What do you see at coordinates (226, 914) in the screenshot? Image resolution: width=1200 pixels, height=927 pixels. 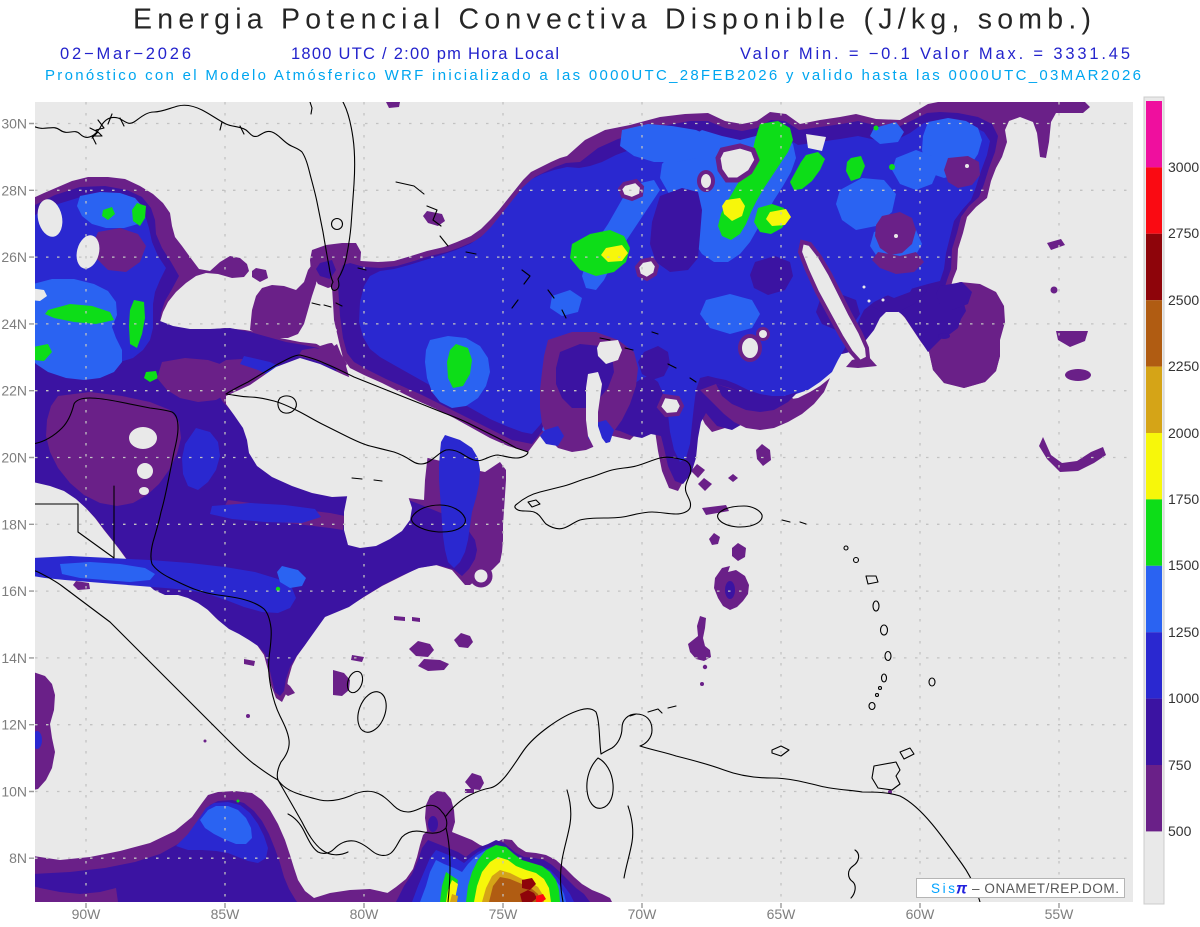 I see `svg-text: 85W` at bounding box center [226, 914].